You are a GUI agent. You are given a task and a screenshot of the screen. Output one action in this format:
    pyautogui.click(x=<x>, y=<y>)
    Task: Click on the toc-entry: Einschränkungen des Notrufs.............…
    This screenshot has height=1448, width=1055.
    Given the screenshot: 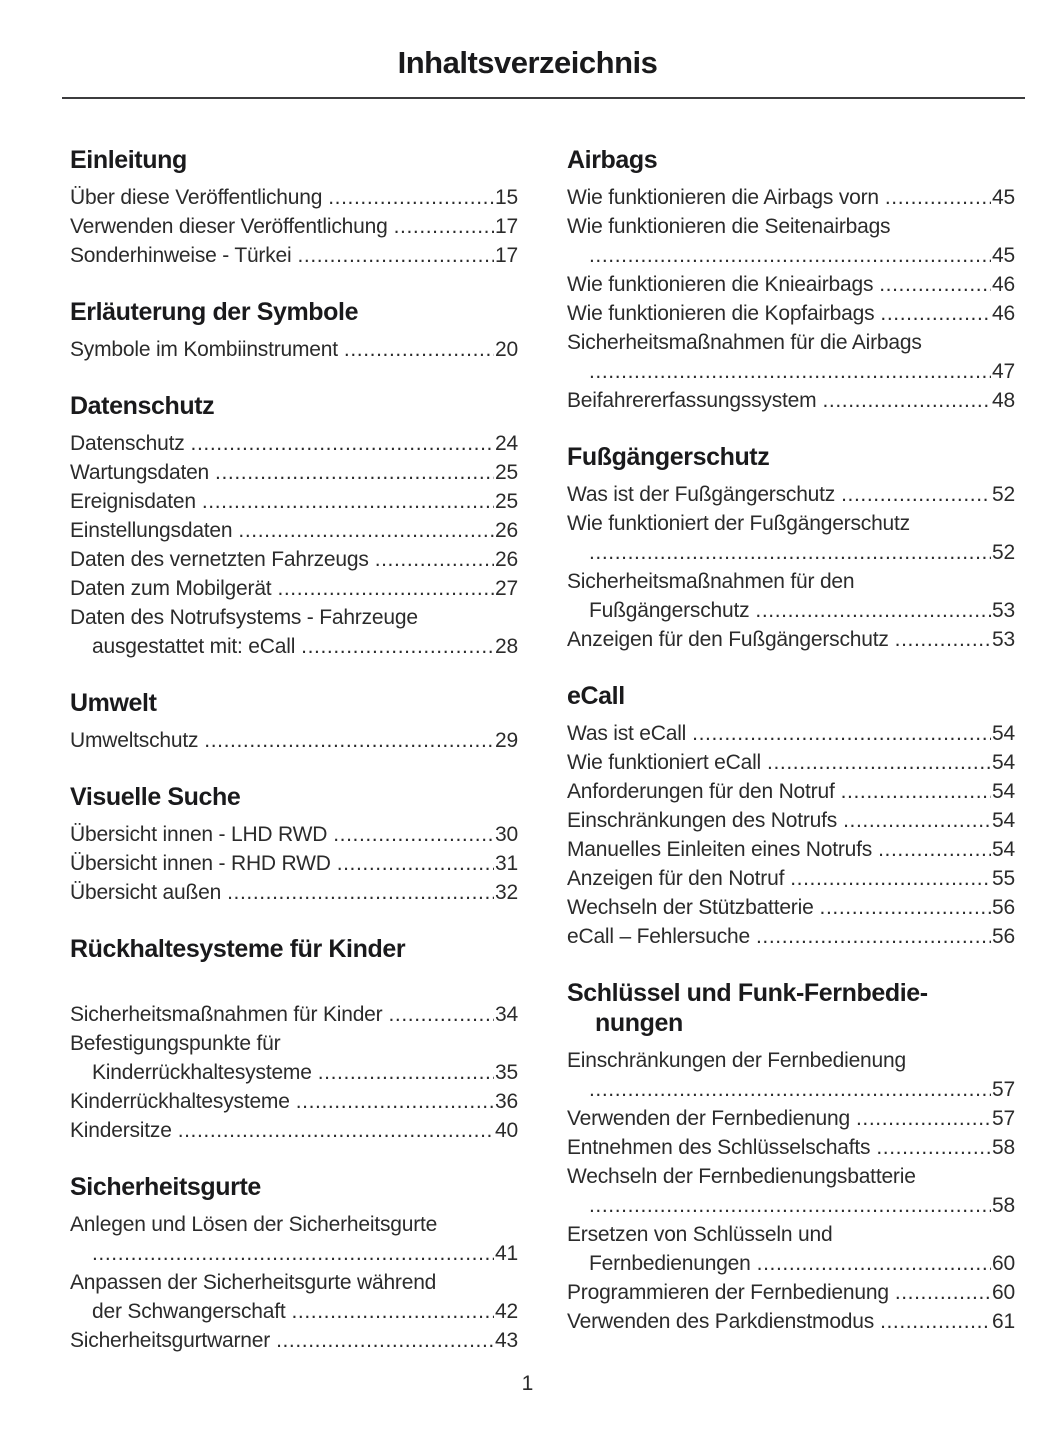 What is the action you would take?
    pyautogui.click(x=791, y=820)
    